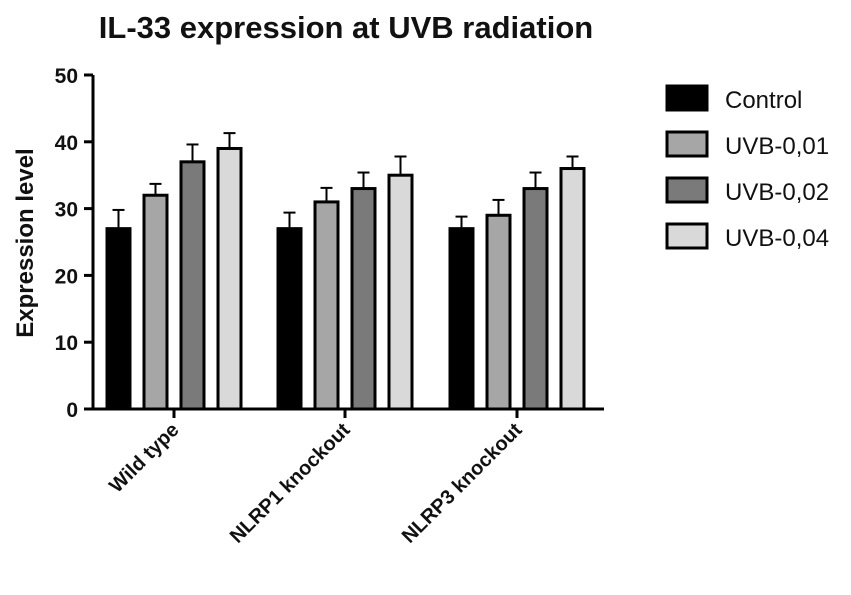  Describe the element at coordinates (66, 76) in the screenshot. I see `y-tick-label: 50` at that location.